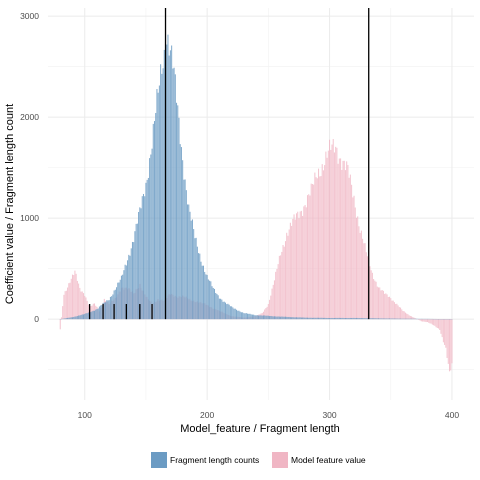 This screenshot has width=480, height=480. What do you see at coordinates (328, 460) in the screenshot?
I see `legend-label-model-feature-value: Model feature value` at bounding box center [328, 460].